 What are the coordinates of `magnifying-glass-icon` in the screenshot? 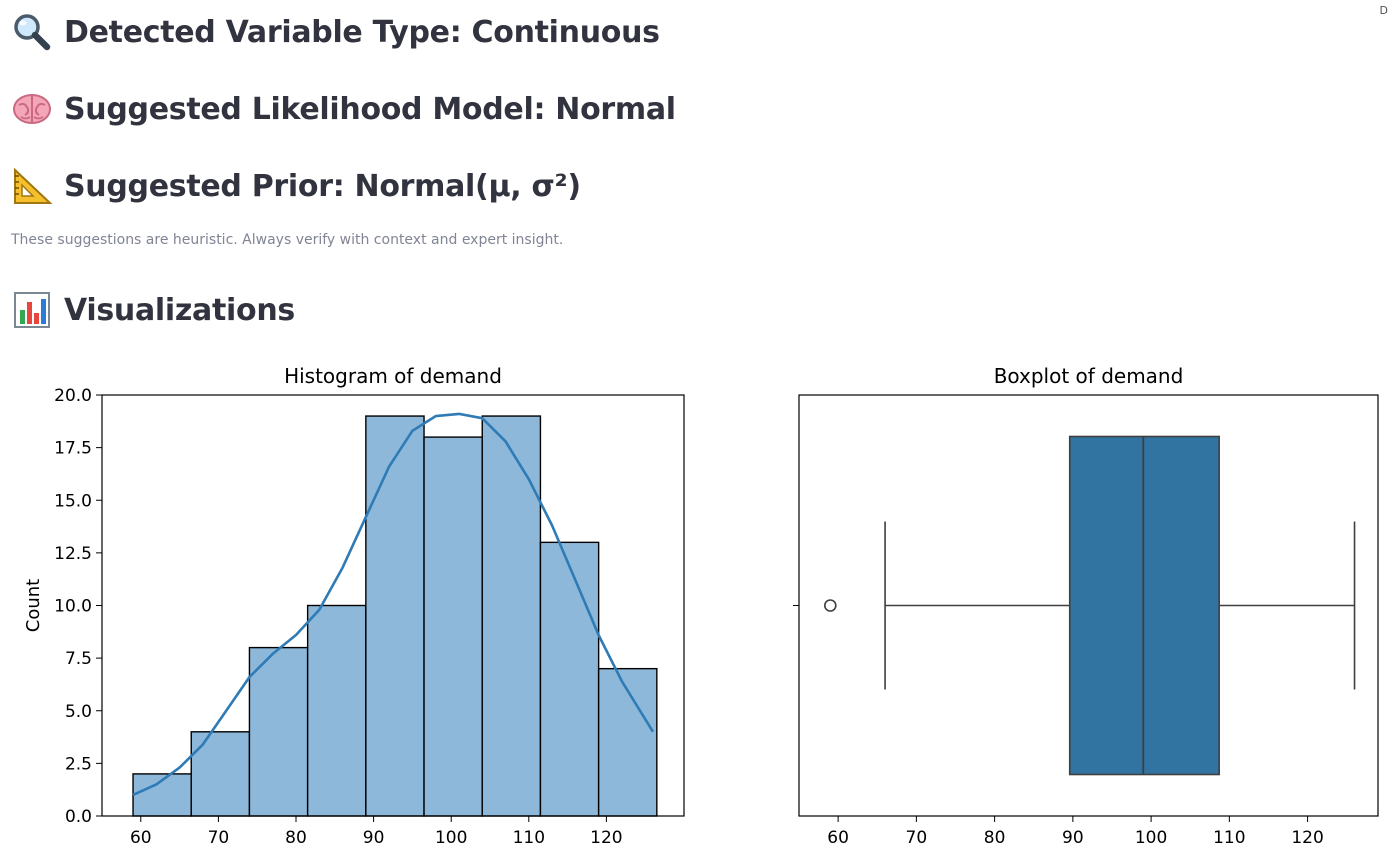 It's located at (33, 32).